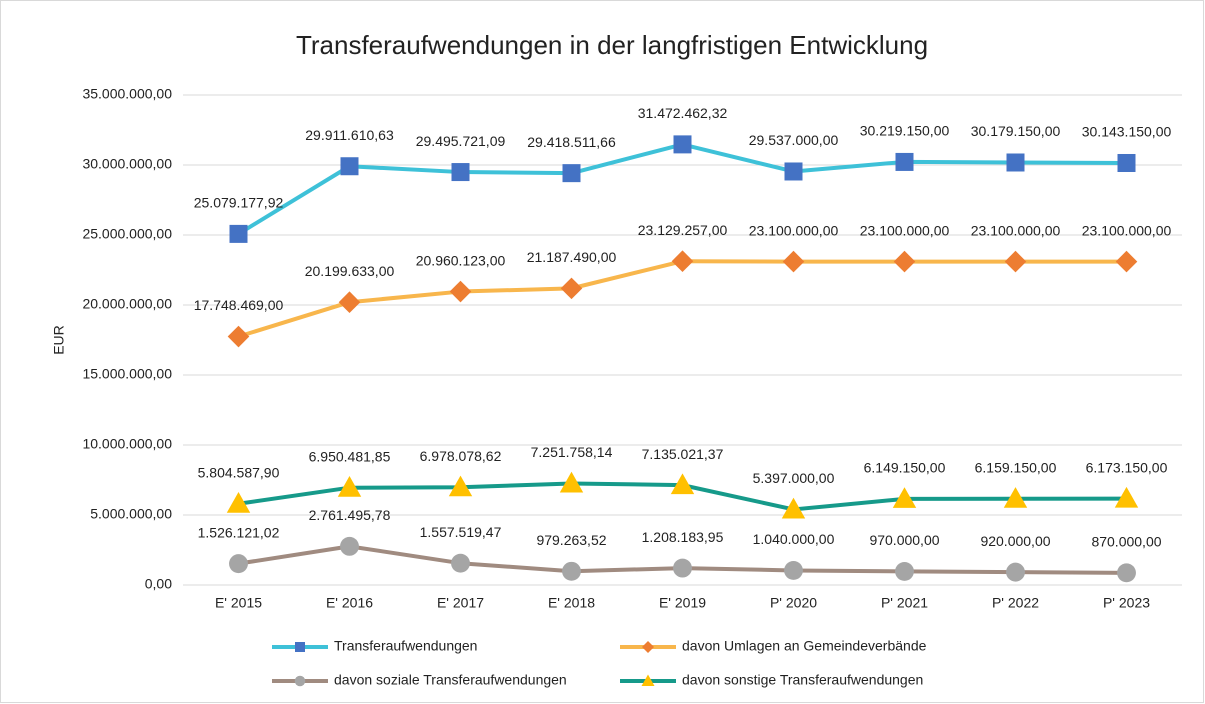 This screenshot has width=1205, height=704. What do you see at coordinates (682, 603) in the screenshot?
I see `x-tick-label: E' 2019` at bounding box center [682, 603].